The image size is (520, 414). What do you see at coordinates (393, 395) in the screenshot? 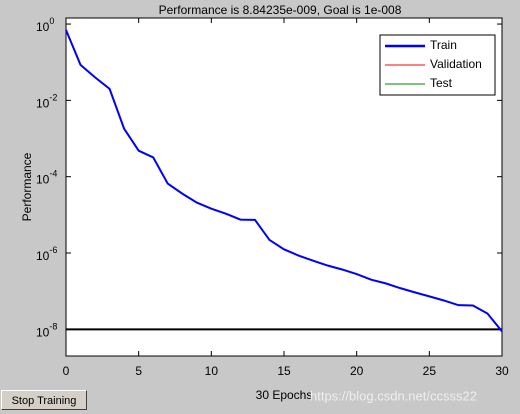
I see `watermark: https://blog.csdn.net/ccsss22` at bounding box center [393, 395].